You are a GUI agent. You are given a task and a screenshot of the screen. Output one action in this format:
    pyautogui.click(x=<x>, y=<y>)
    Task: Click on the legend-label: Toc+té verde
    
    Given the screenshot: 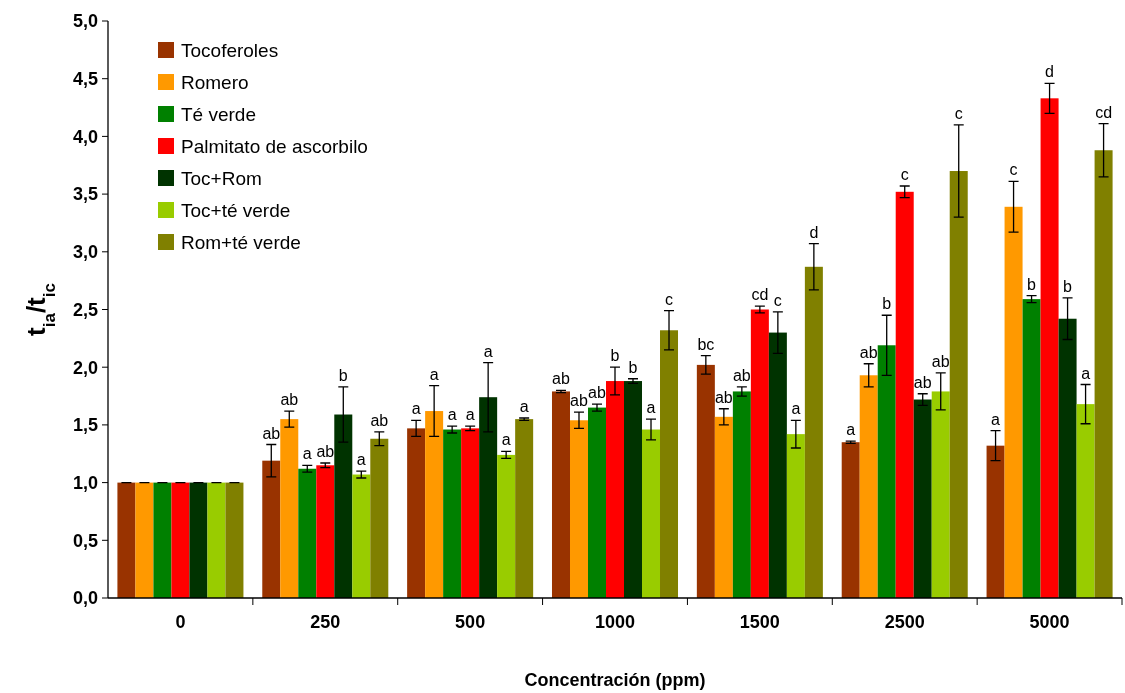 What is the action you would take?
    pyautogui.click(x=236, y=210)
    